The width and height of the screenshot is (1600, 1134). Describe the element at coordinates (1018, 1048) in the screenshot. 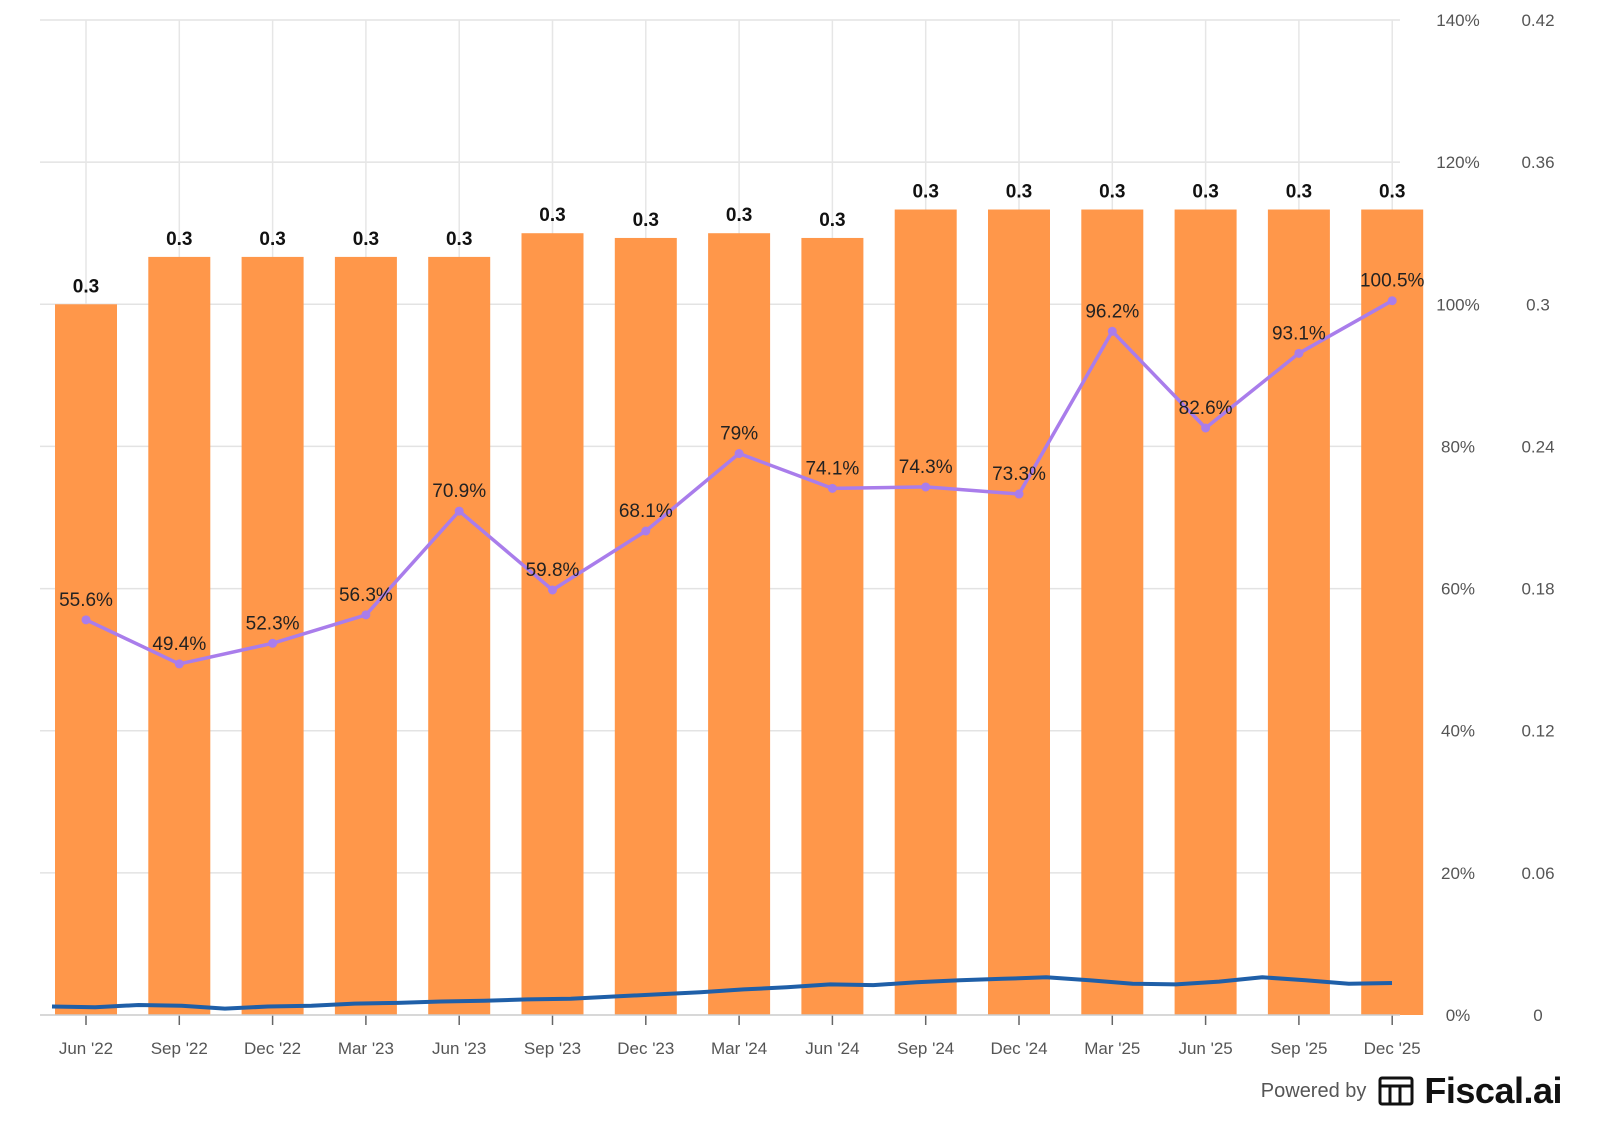

I see `x-tick-label: Dec '24` at that location.